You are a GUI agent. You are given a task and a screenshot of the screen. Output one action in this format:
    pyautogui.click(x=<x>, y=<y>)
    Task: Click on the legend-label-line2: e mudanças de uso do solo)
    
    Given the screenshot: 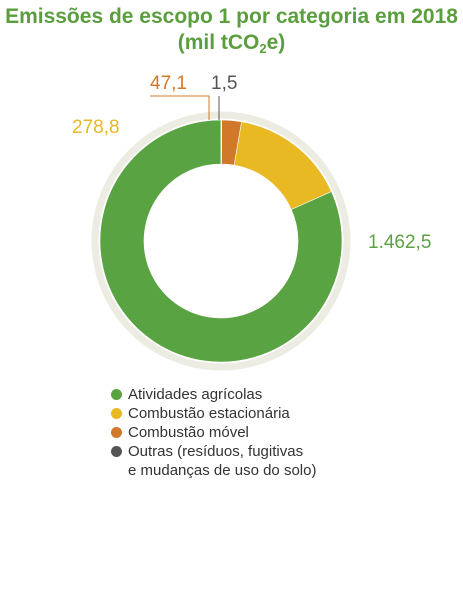 What is the action you would take?
    pyautogui.click(x=222, y=470)
    